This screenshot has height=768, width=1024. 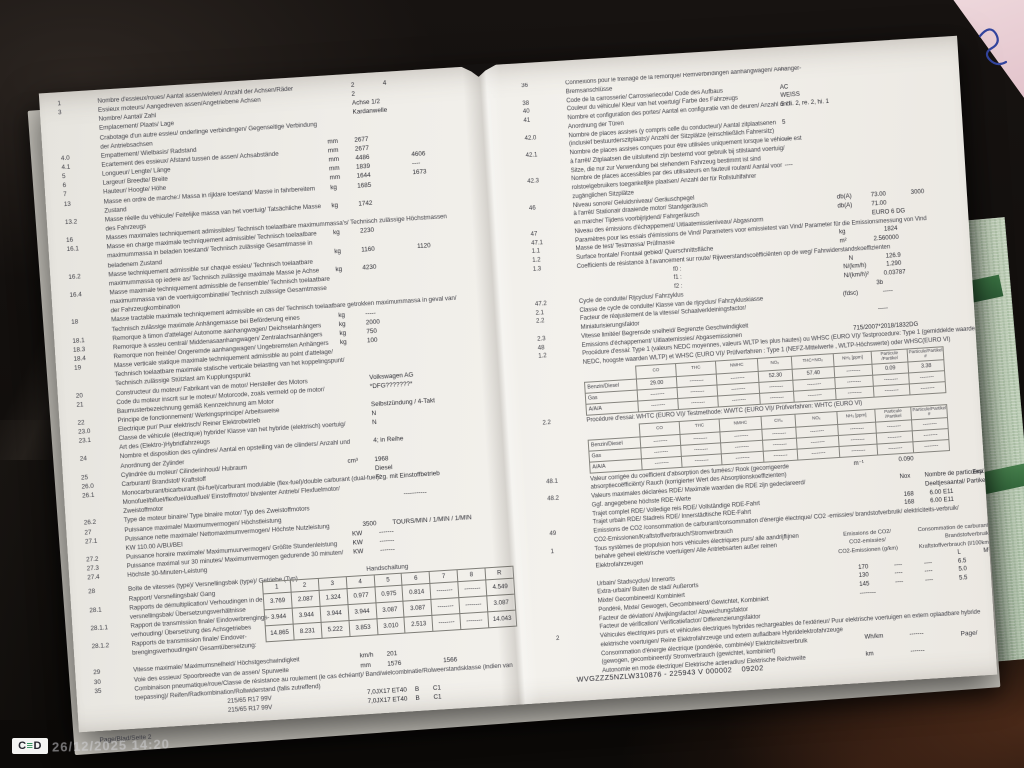 I want to click on doc-value: Wh/km, so click(x=874, y=637).